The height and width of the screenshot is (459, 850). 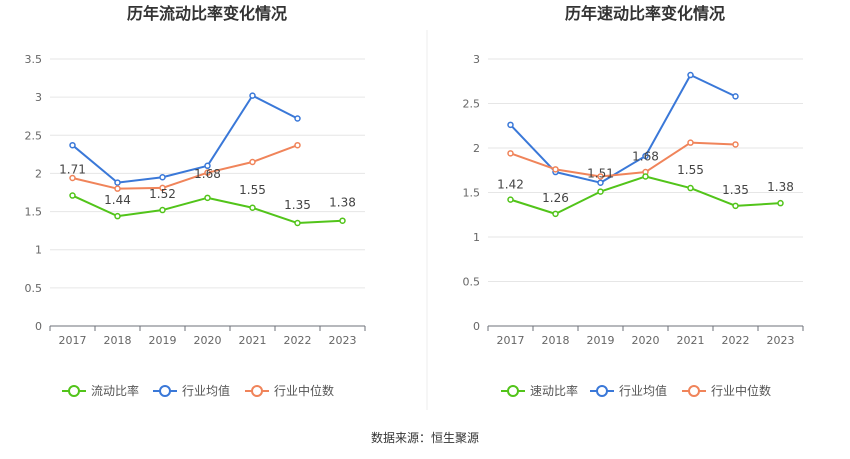 I want to click on data-label: 1.42, so click(x=510, y=185).